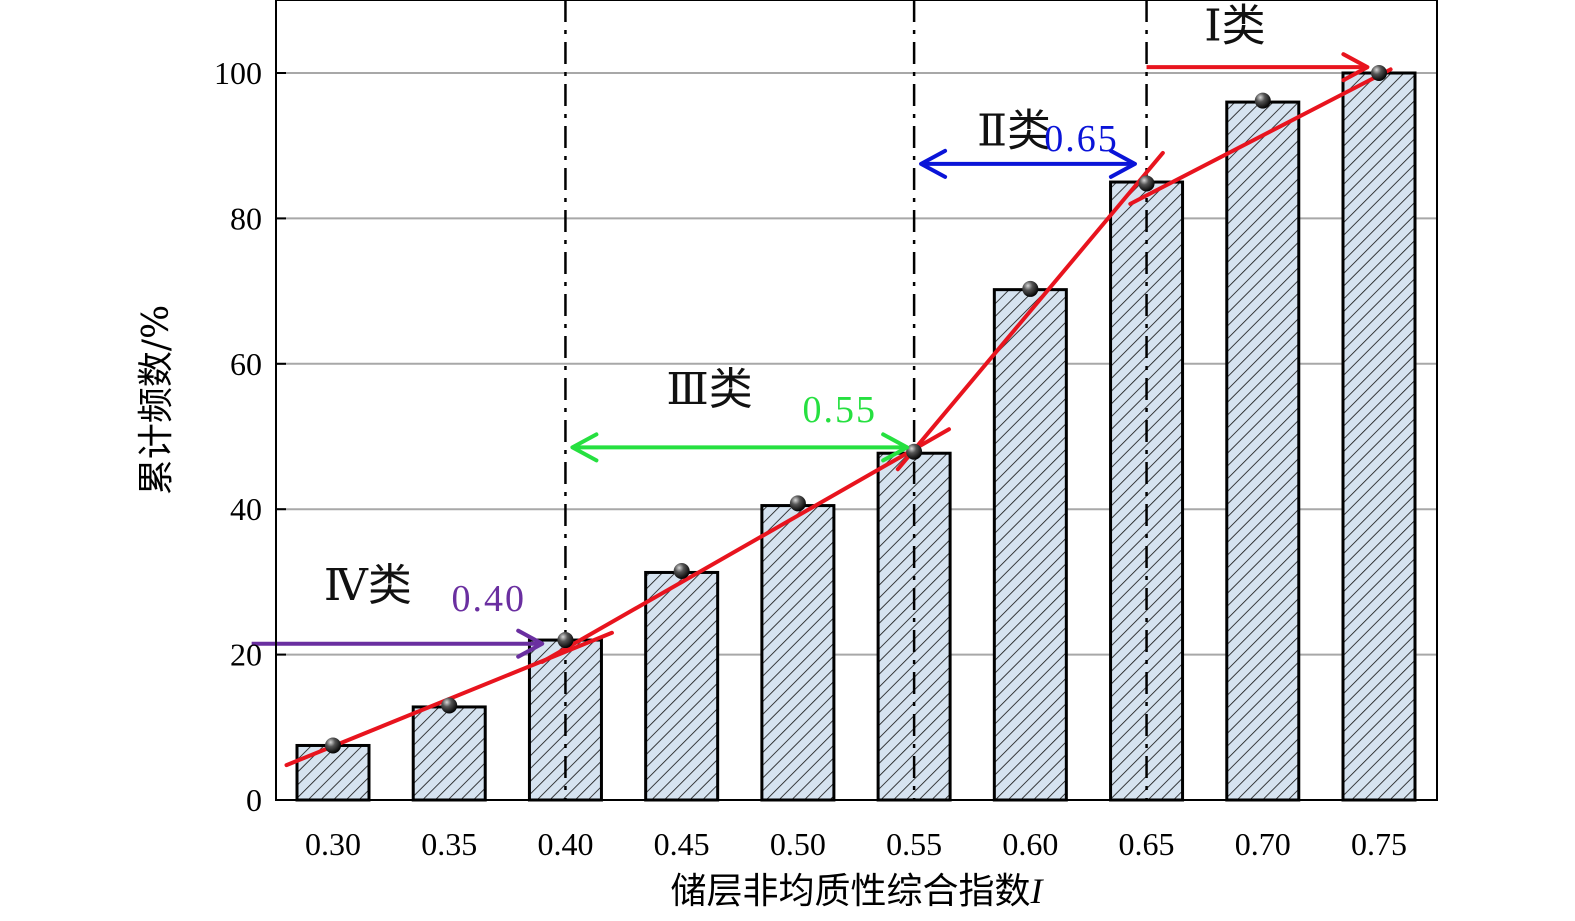 The image size is (1575, 921). I want to click on x-axis-ticks: 0.30 0.35 0.40 0.45 0.50 0.55 0.60 0.65 0.70 0.75, so click(856, 844).